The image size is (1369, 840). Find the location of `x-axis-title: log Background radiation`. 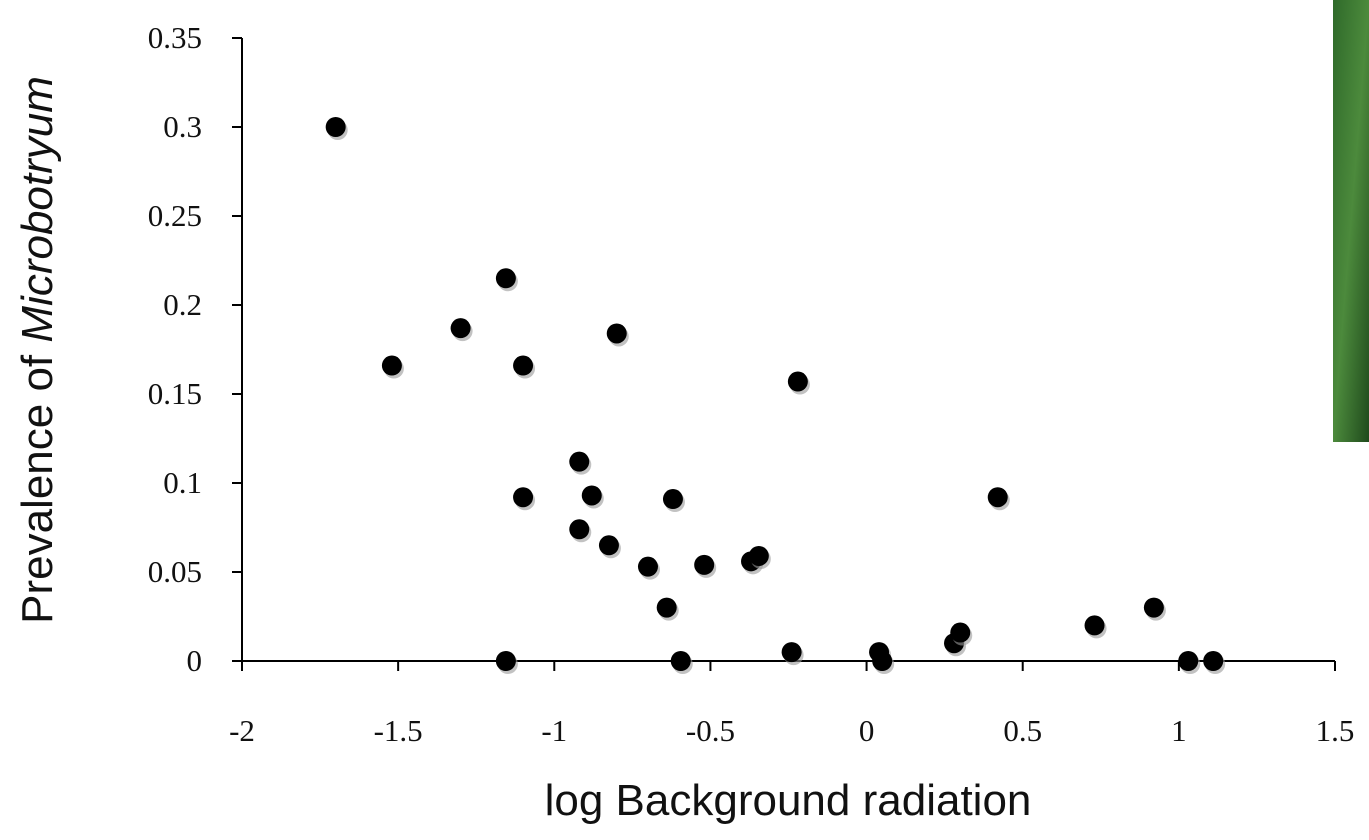

x-axis-title: log Background radiation is located at coordinates (788, 800).